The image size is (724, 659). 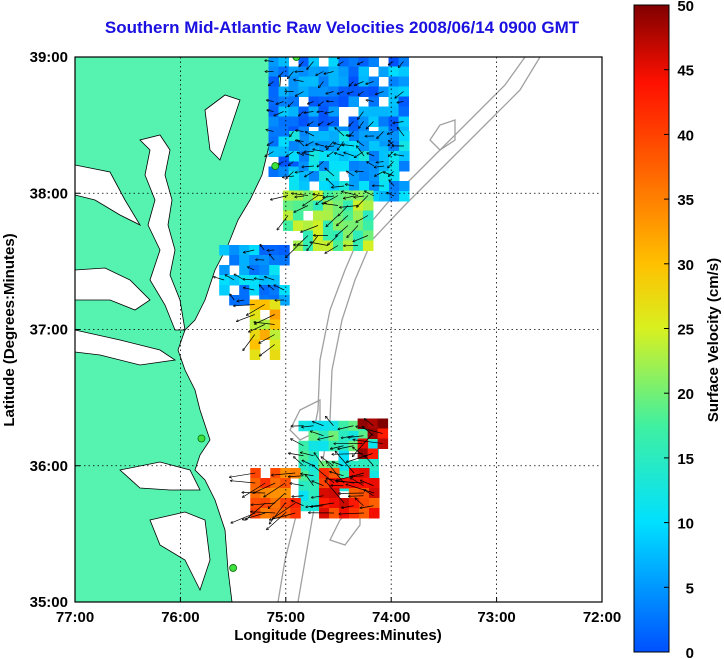 What do you see at coordinates (685, 265) in the screenshot?
I see `colorbar-tick-label: 30` at bounding box center [685, 265].